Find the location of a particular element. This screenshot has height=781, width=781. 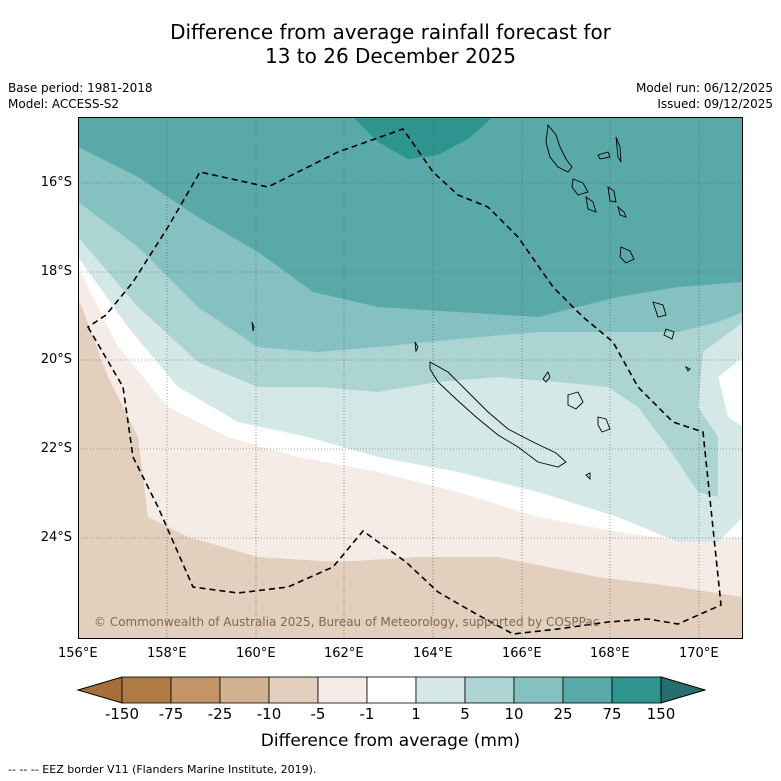

colorbar is located at coordinates (391, 690).